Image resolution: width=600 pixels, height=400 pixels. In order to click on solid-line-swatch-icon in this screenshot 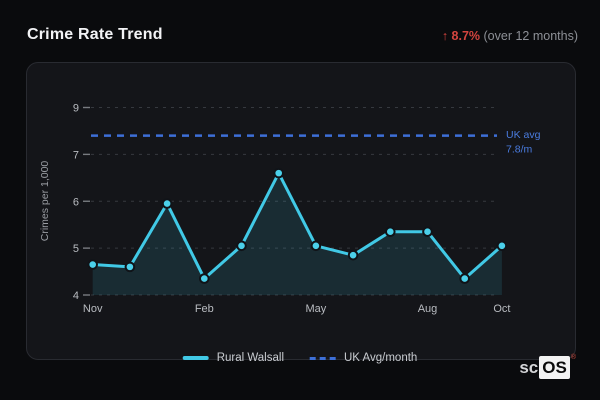, I will do `click(195, 358)`.